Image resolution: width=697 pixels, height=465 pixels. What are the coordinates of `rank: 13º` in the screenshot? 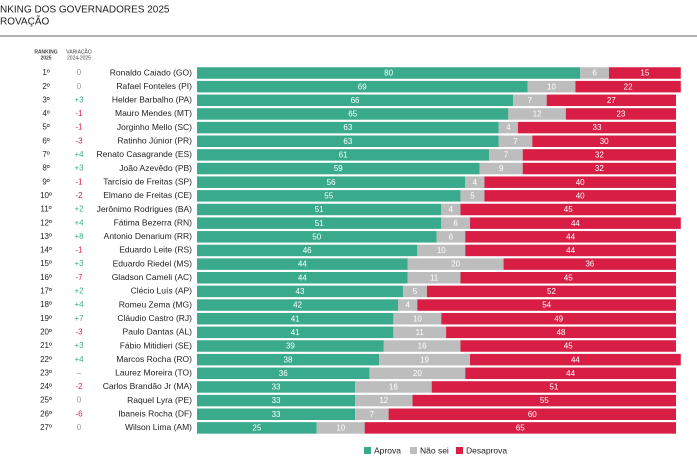 It's located at (46, 236).